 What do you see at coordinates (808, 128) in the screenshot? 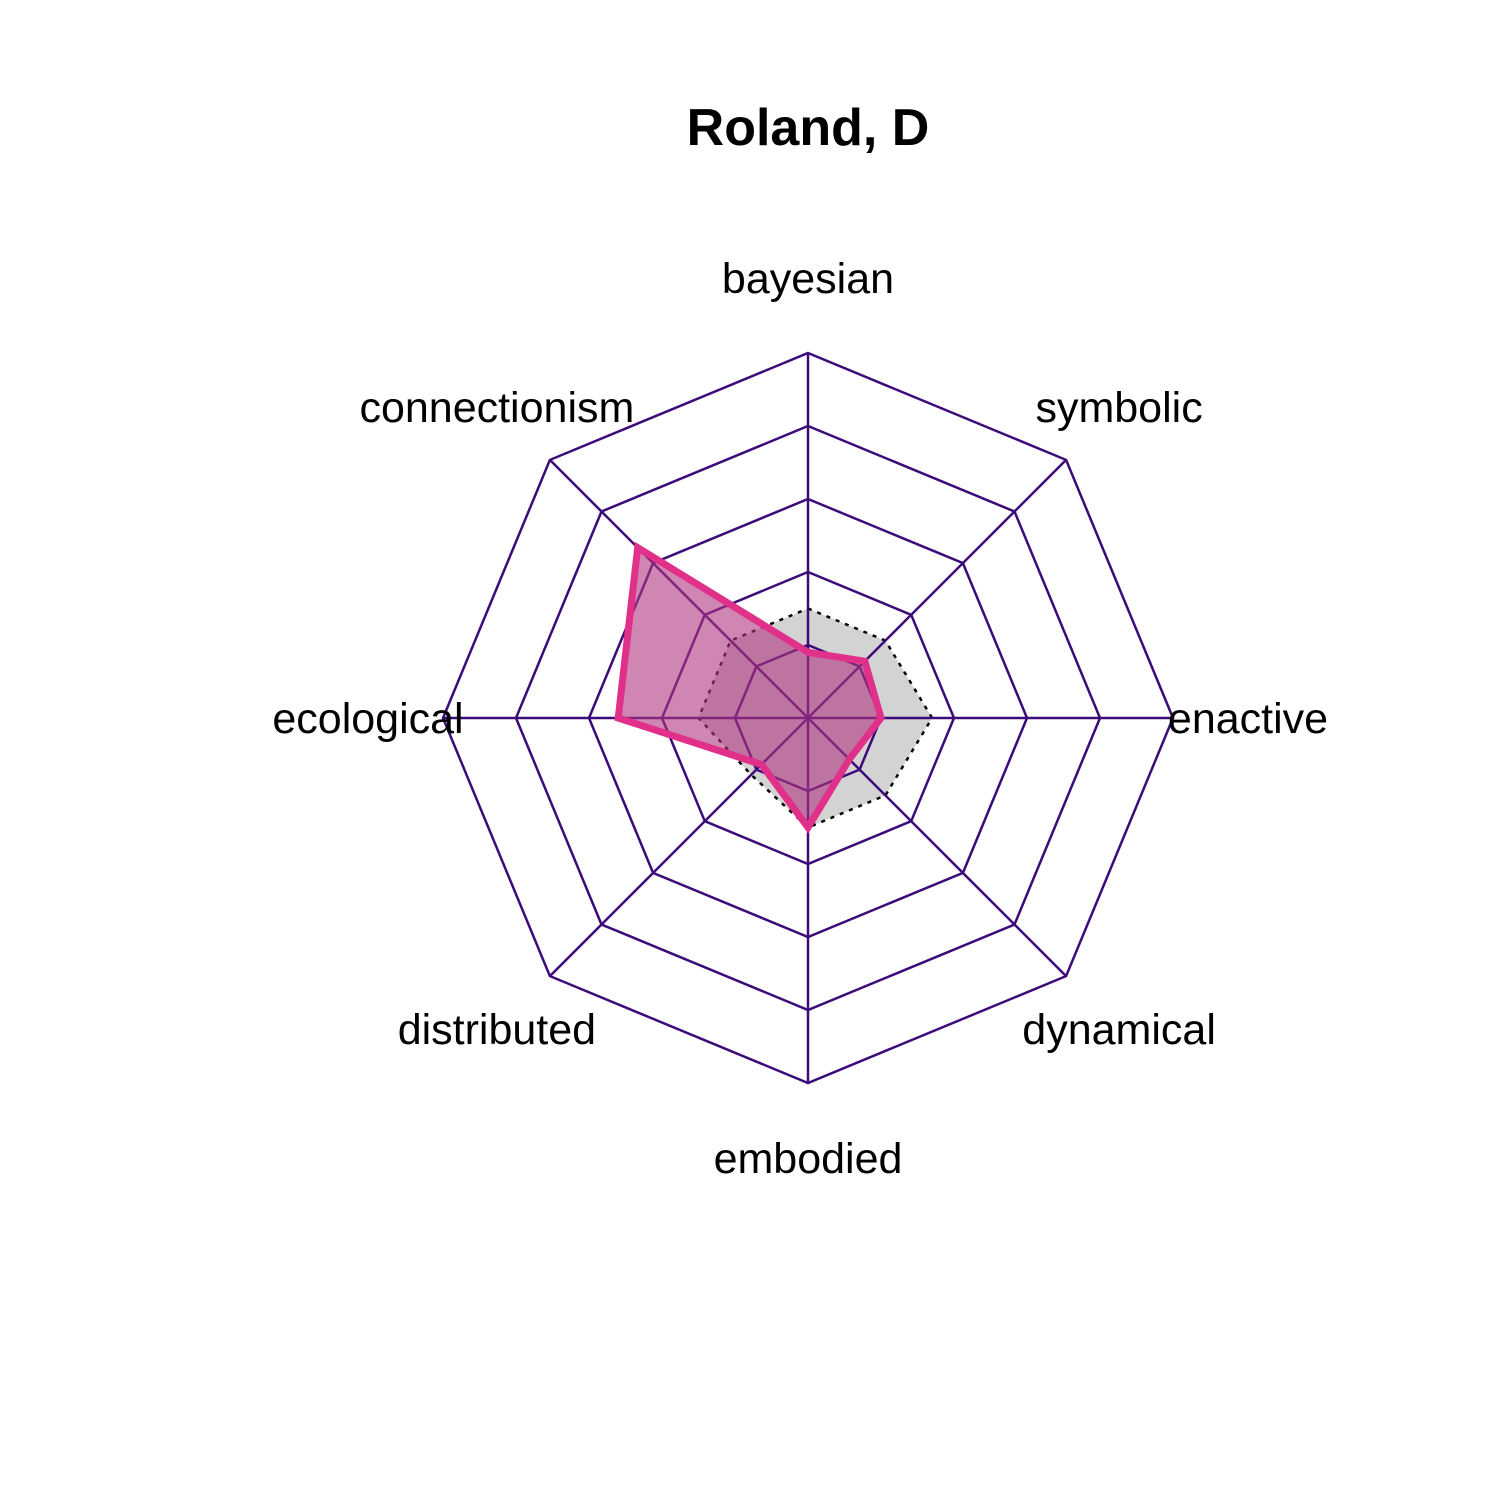
I see `chart-title: Roland, D` at bounding box center [808, 128].